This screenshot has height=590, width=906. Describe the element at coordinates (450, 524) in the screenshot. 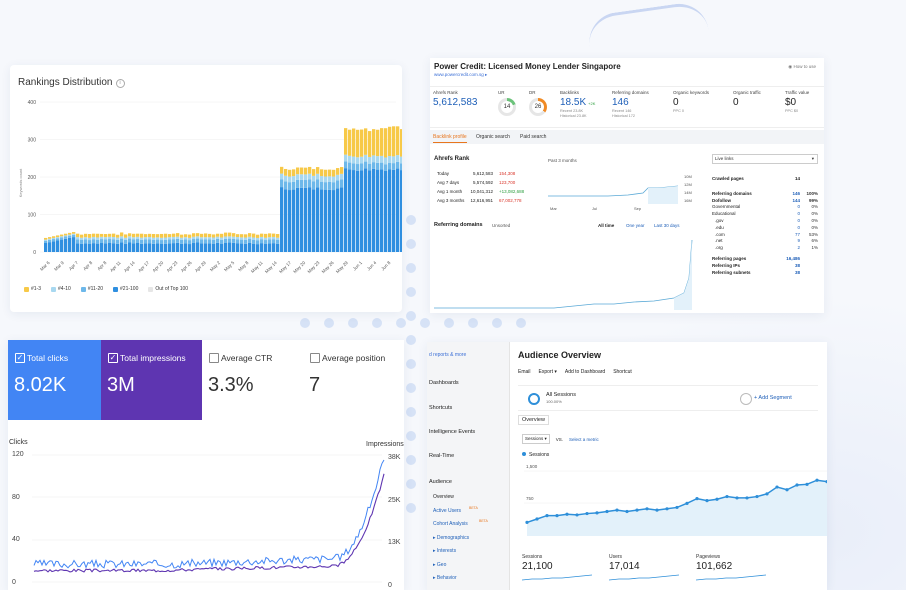

I see `subnav-cohort-analysis: Cohort Analysis` at that location.